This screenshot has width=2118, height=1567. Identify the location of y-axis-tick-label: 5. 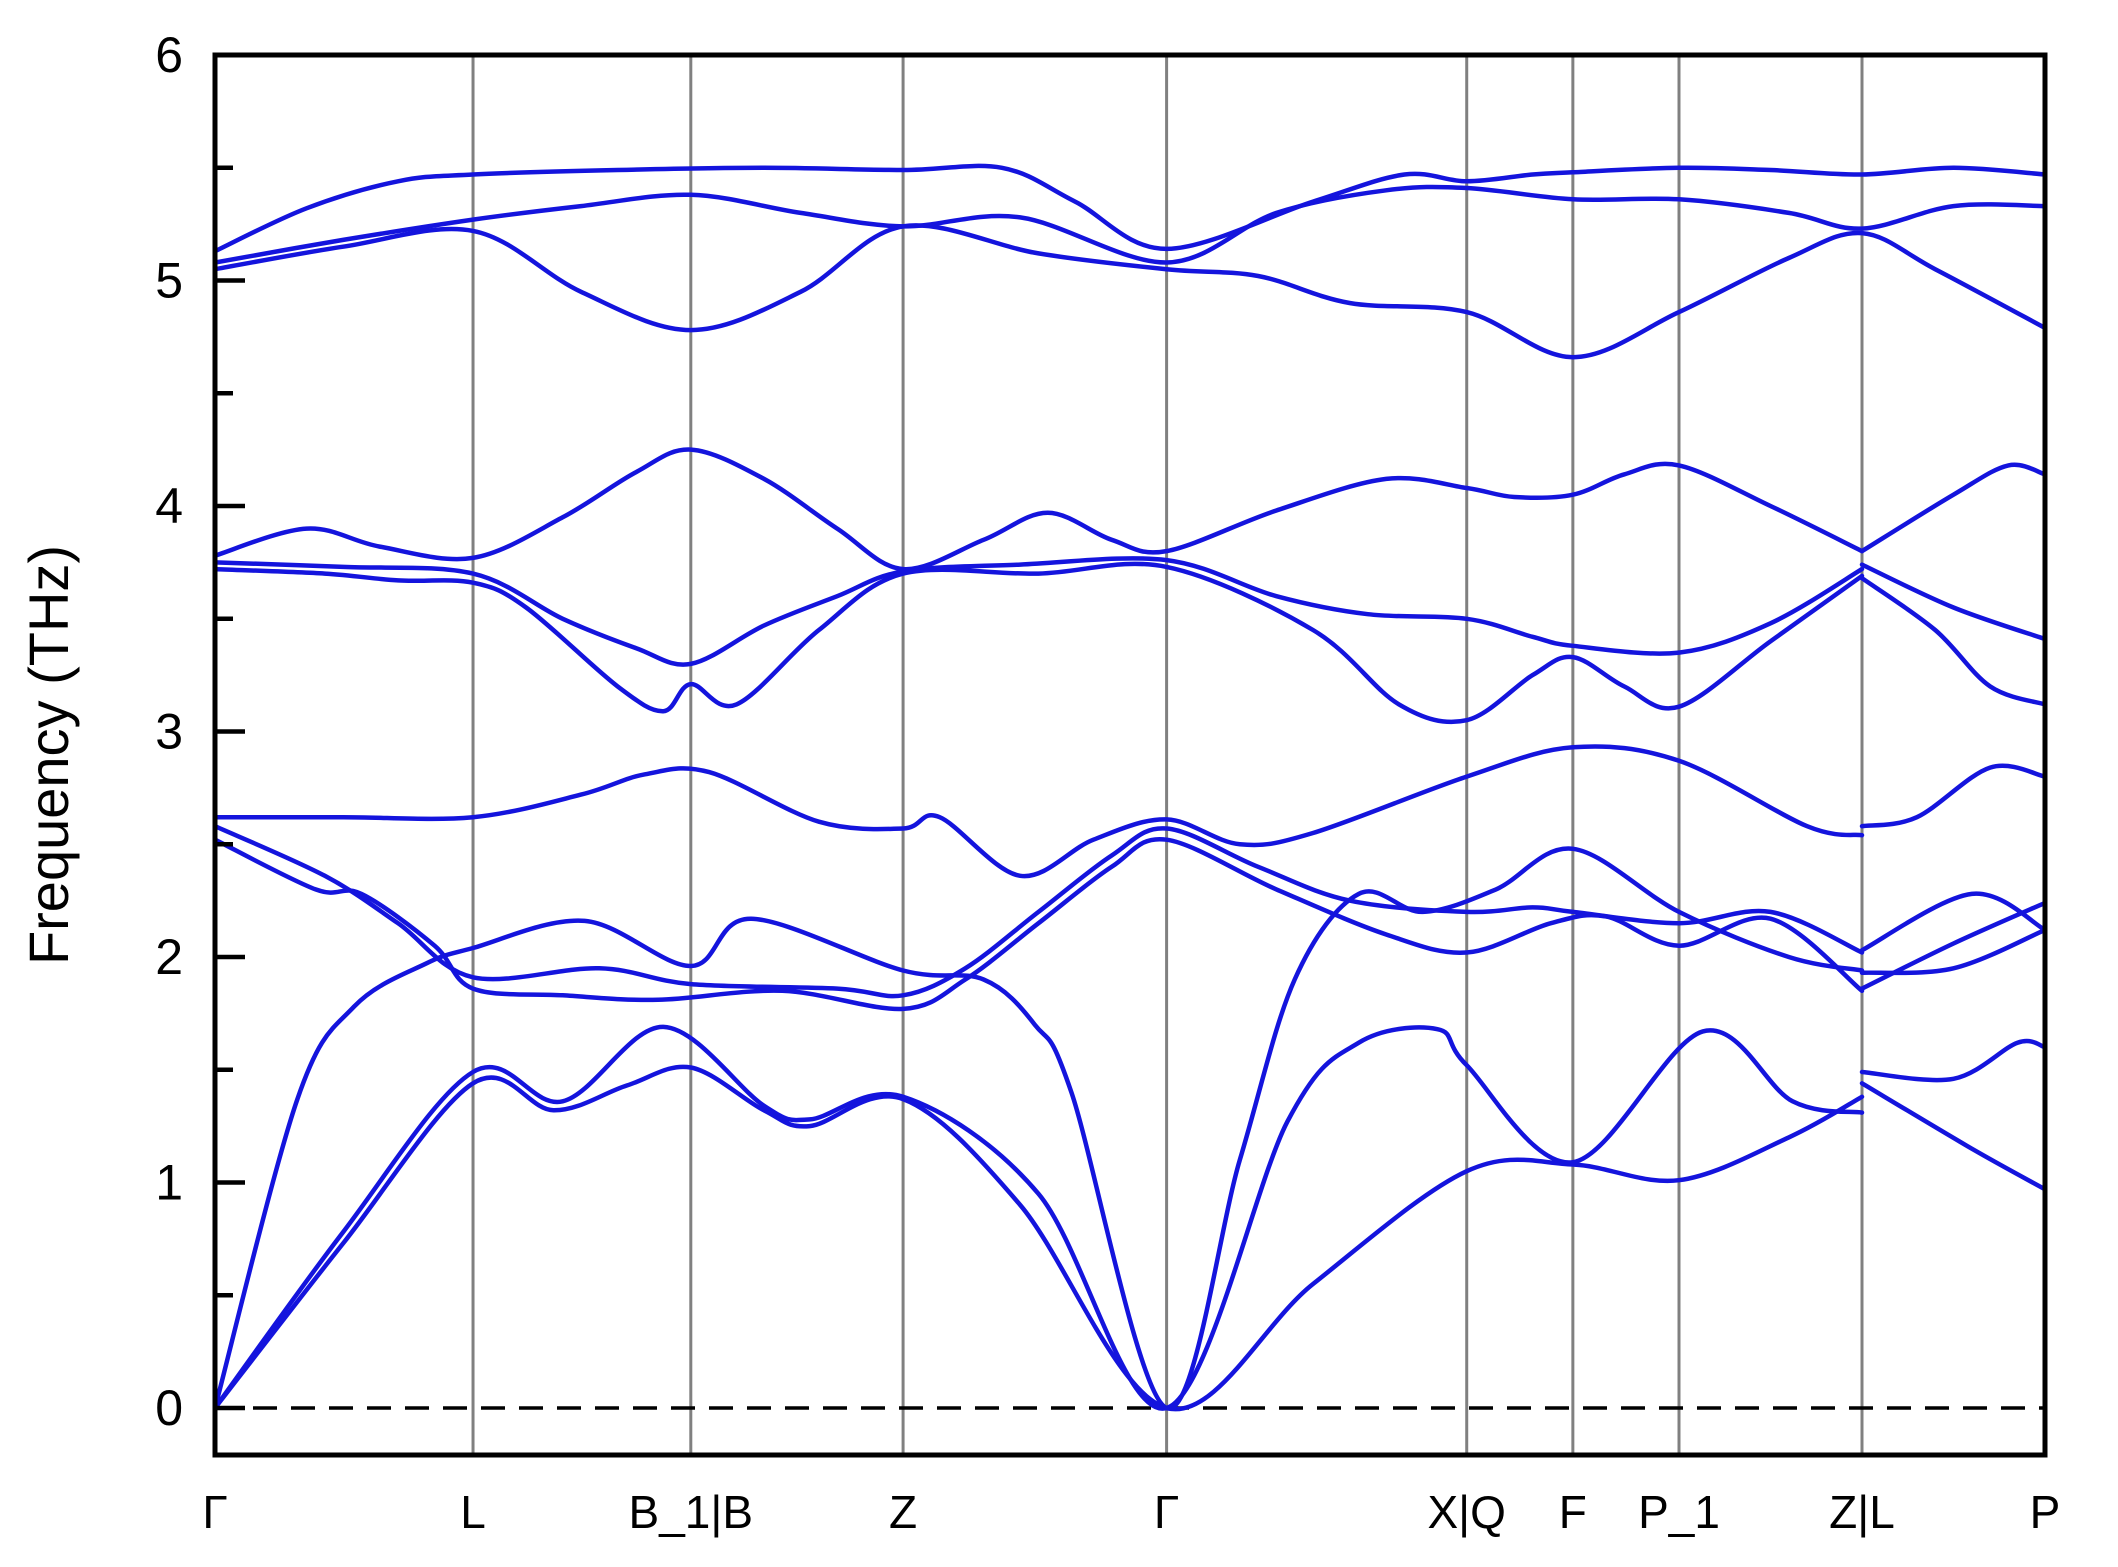
(169, 281).